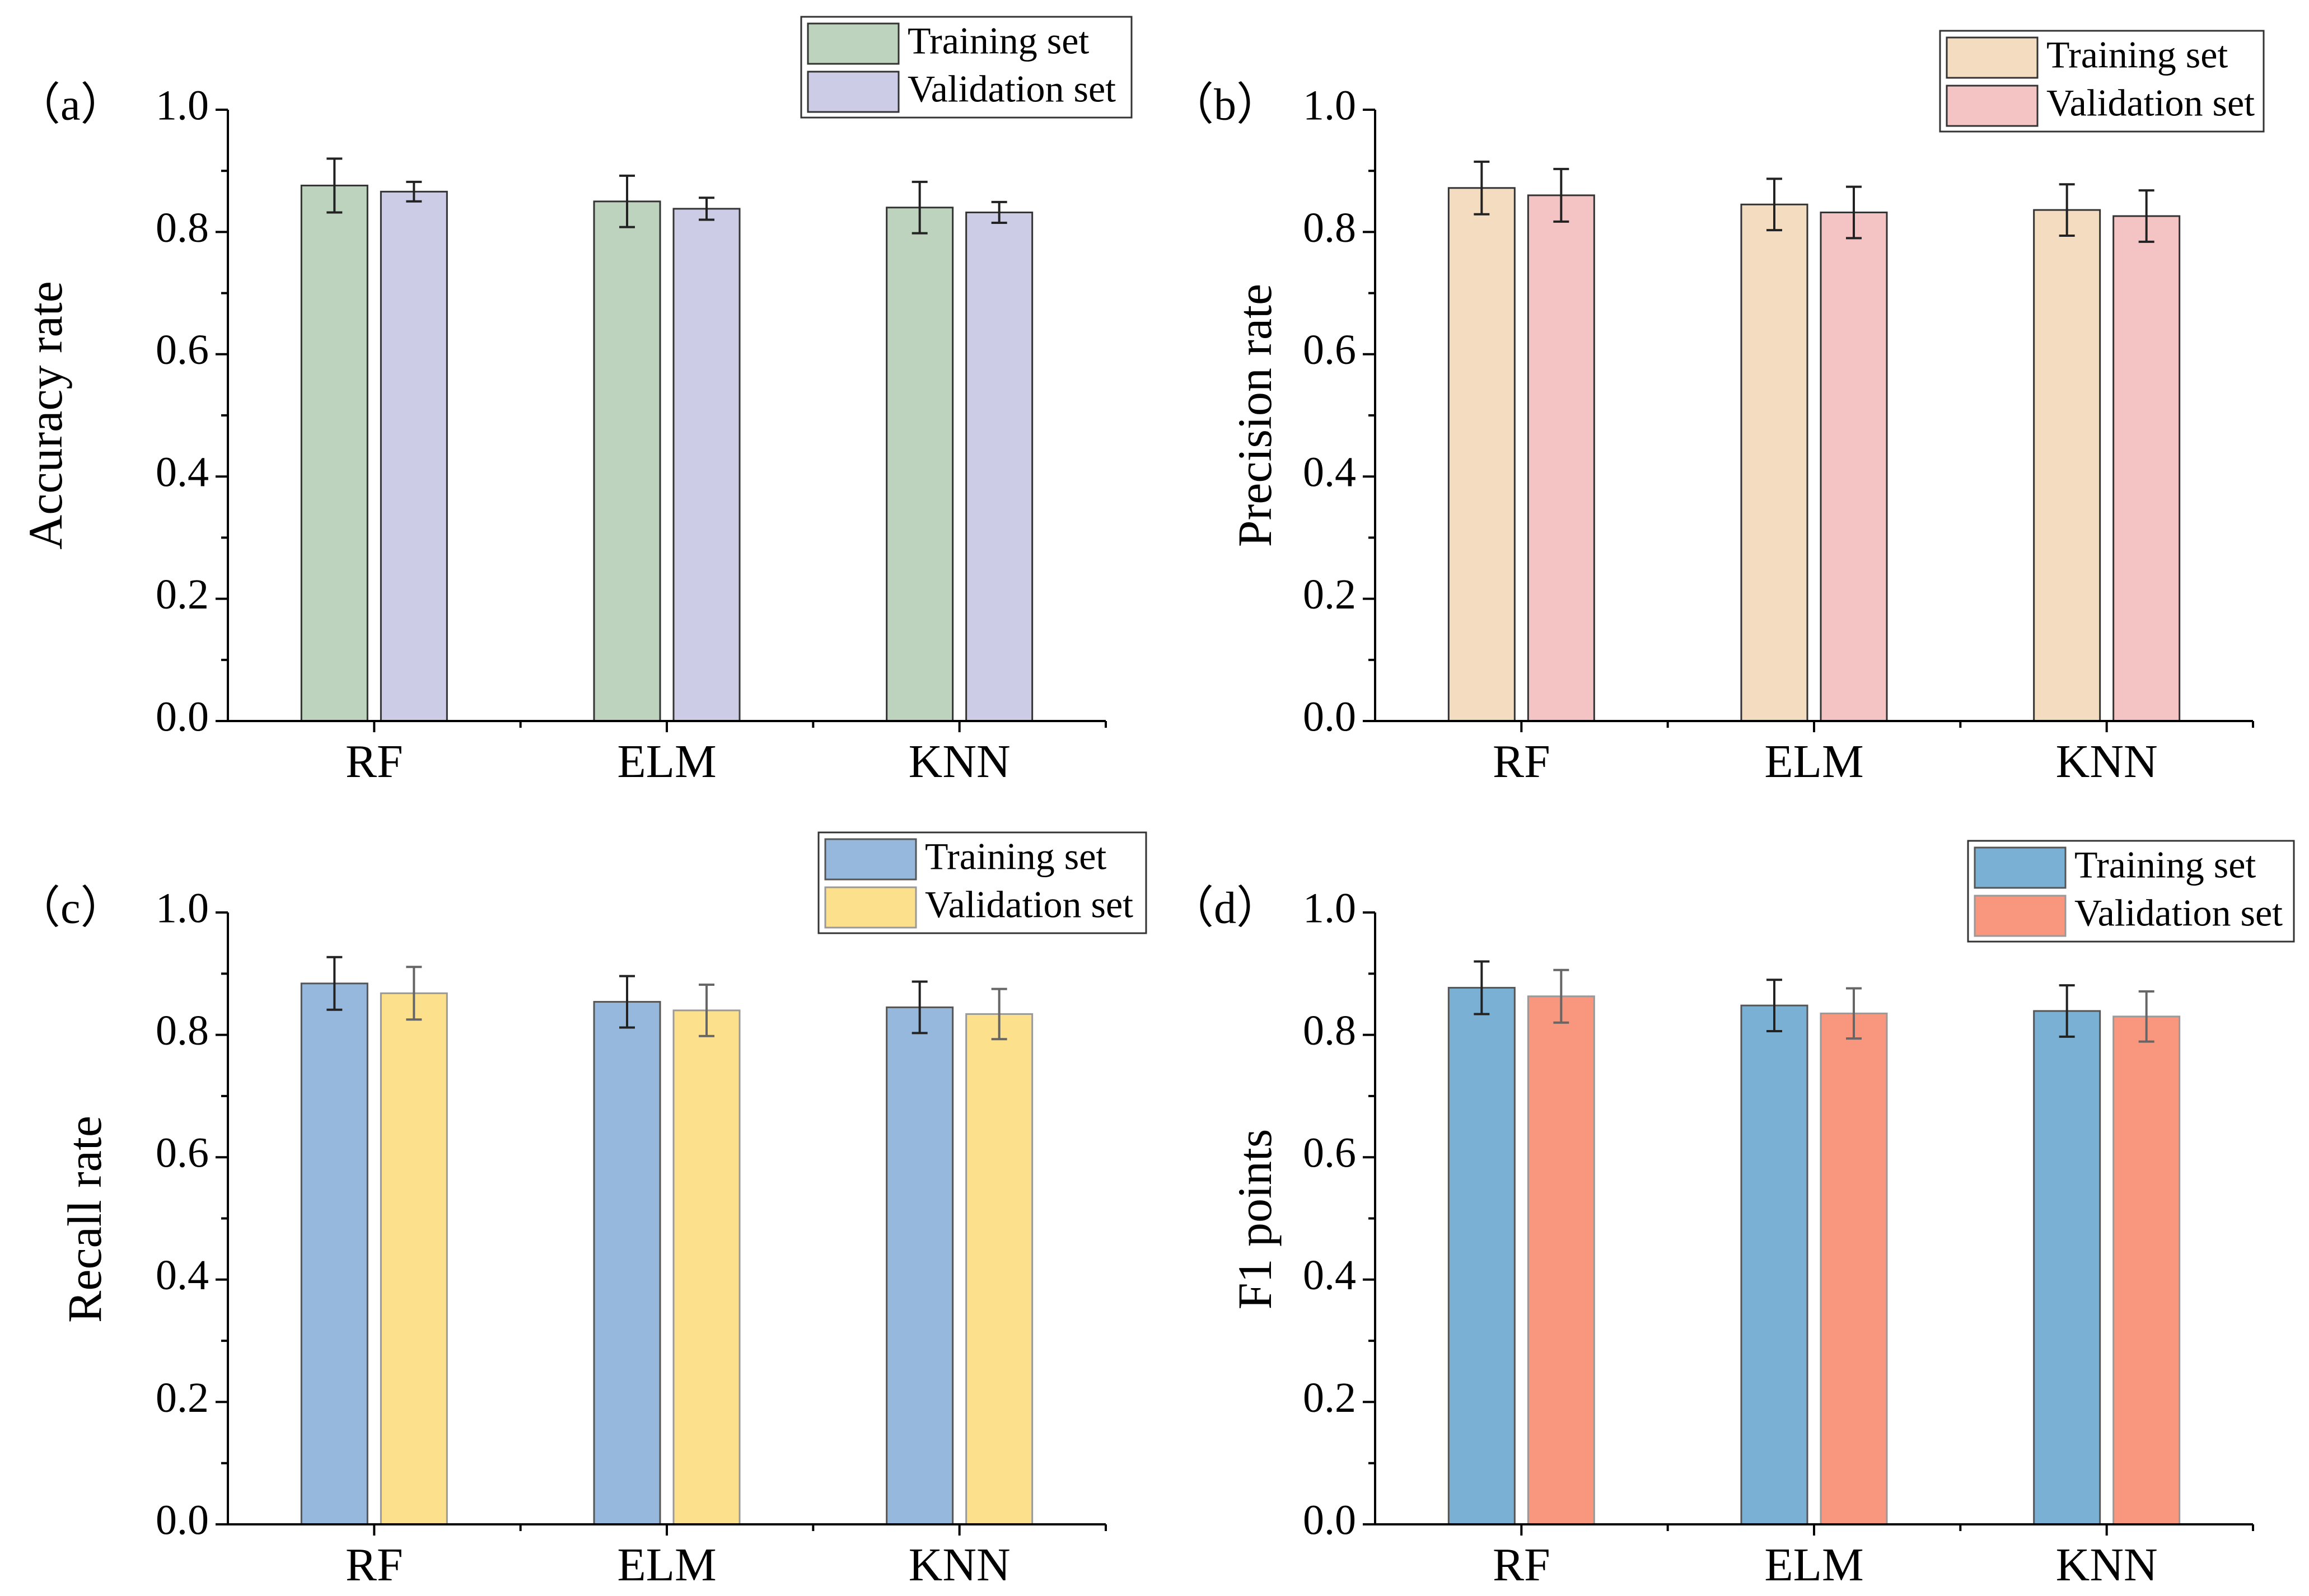 Image resolution: width=2309 pixels, height=1596 pixels. Describe the element at coordinates (1255, 416) in the screenshot. I see `y-axis-label: Precision rate` at that location.